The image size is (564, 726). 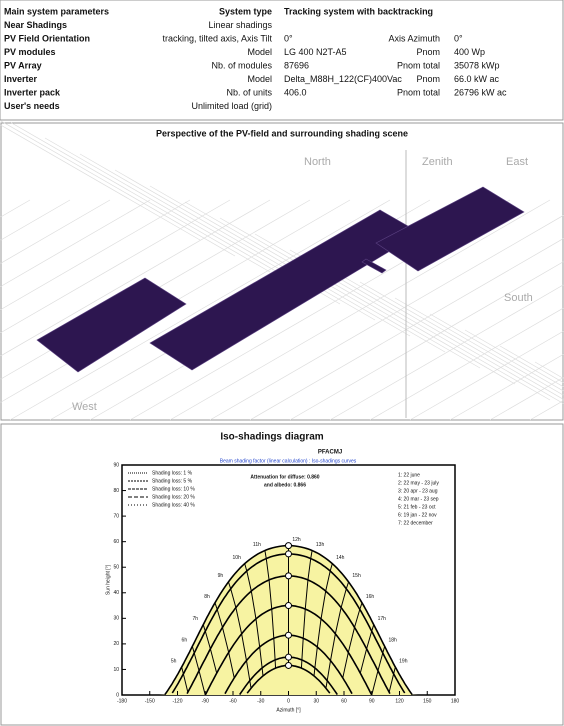 What do you see at coordinates (315, 52) in the screenshot?
I see `param-cell: LG 400 N2T-A5` at bounding box center [315, 52].